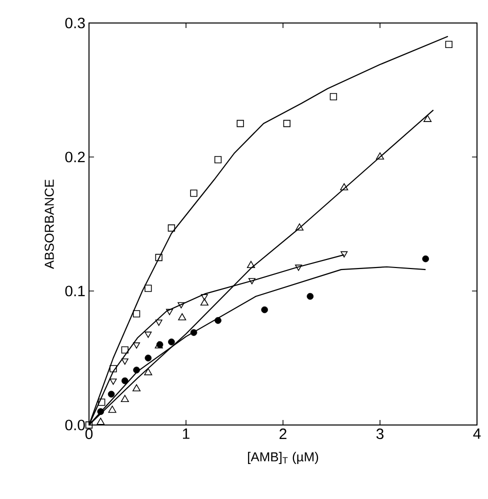 The width and height of the screenshot is (488, 499). I want to click on y-tick-label: 0.0, so click(75, 425).